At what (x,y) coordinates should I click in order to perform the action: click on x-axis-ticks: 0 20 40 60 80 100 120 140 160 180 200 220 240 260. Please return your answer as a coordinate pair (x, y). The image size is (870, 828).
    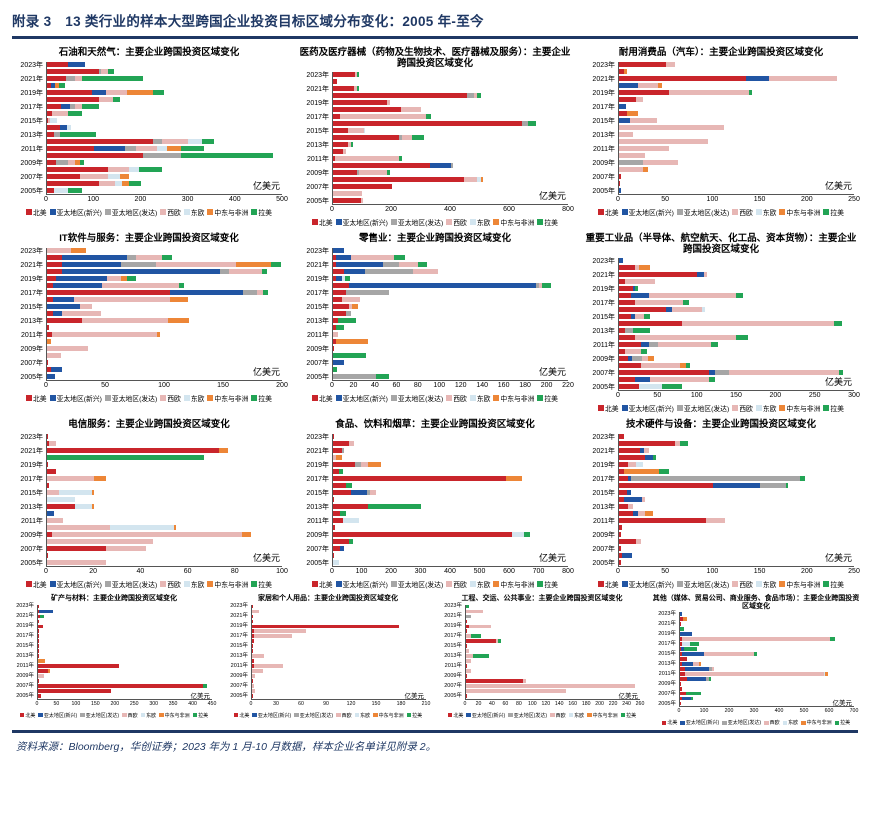
    Looking at the image, I should click on (554, 705).